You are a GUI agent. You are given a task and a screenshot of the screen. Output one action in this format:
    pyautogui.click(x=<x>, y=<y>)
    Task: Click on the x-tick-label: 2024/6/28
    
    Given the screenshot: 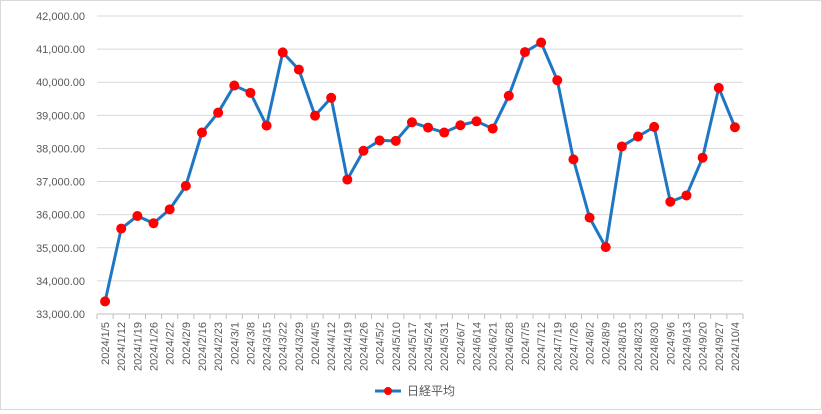 What is the action you would take?
    pyautogui.click(x=510, y=346)
    